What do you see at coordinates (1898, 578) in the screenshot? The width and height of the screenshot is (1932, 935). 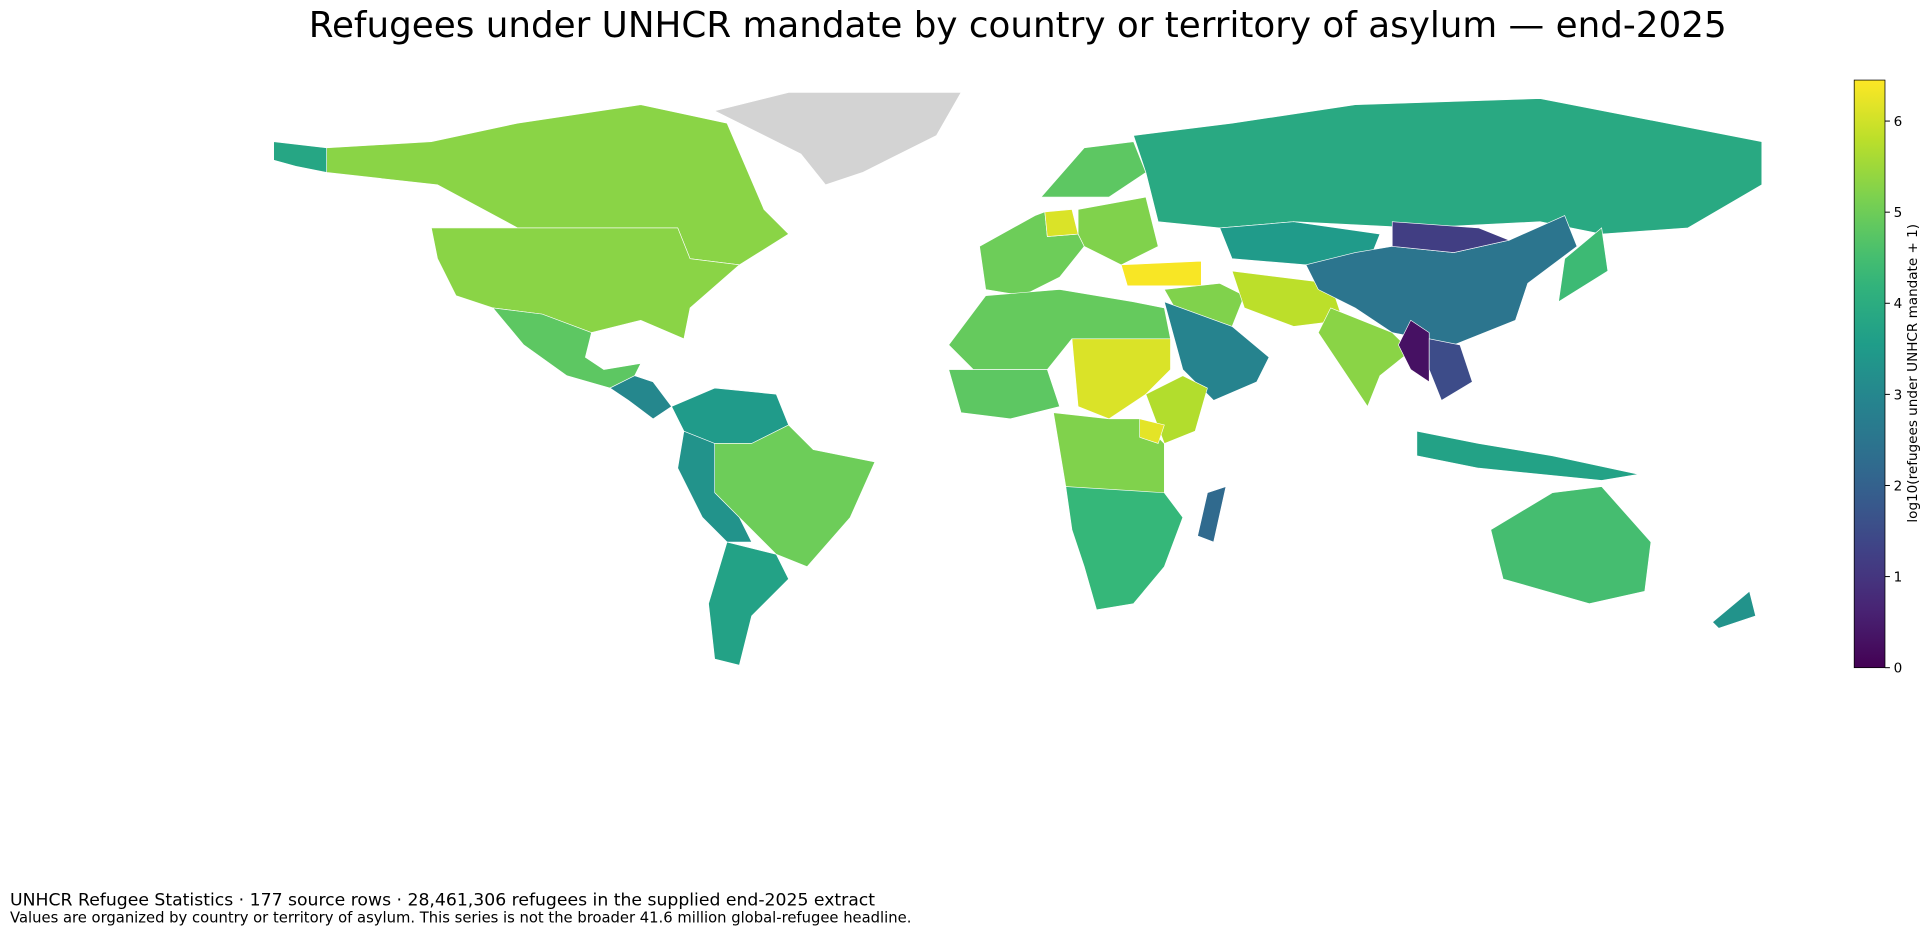 I see `colorbar-tick-label: 1` at bounding box center [1898, 578].